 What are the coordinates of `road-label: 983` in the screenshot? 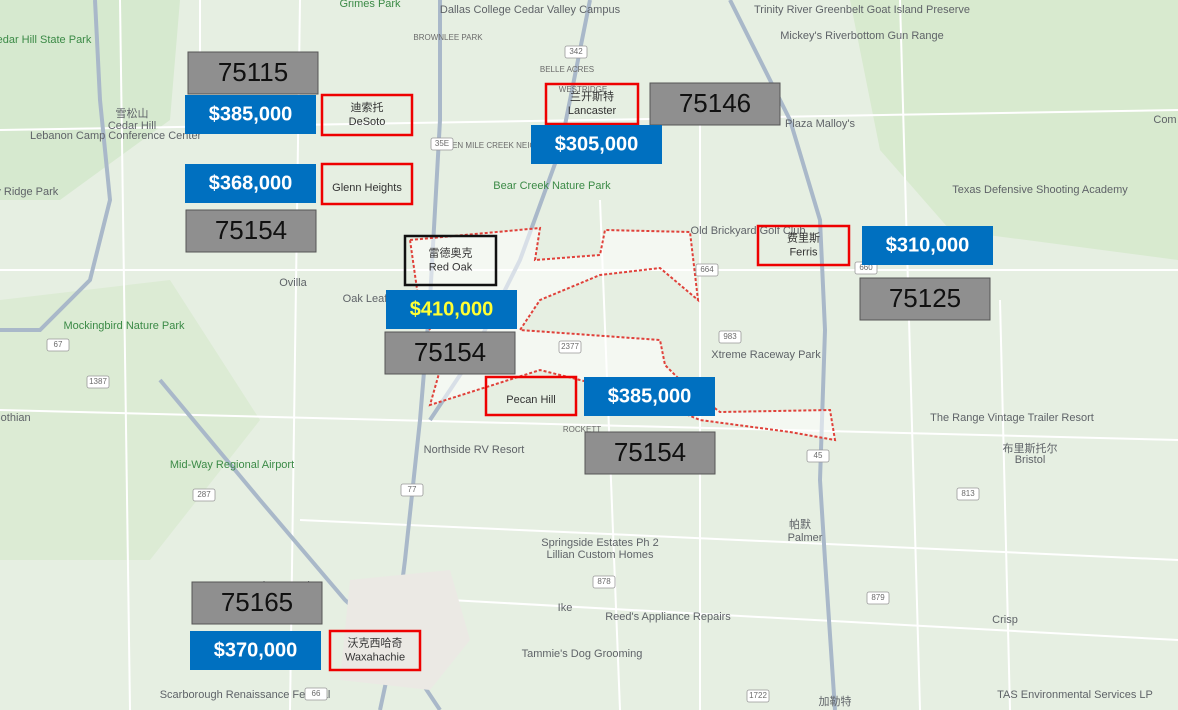 It's located at (730, 336).